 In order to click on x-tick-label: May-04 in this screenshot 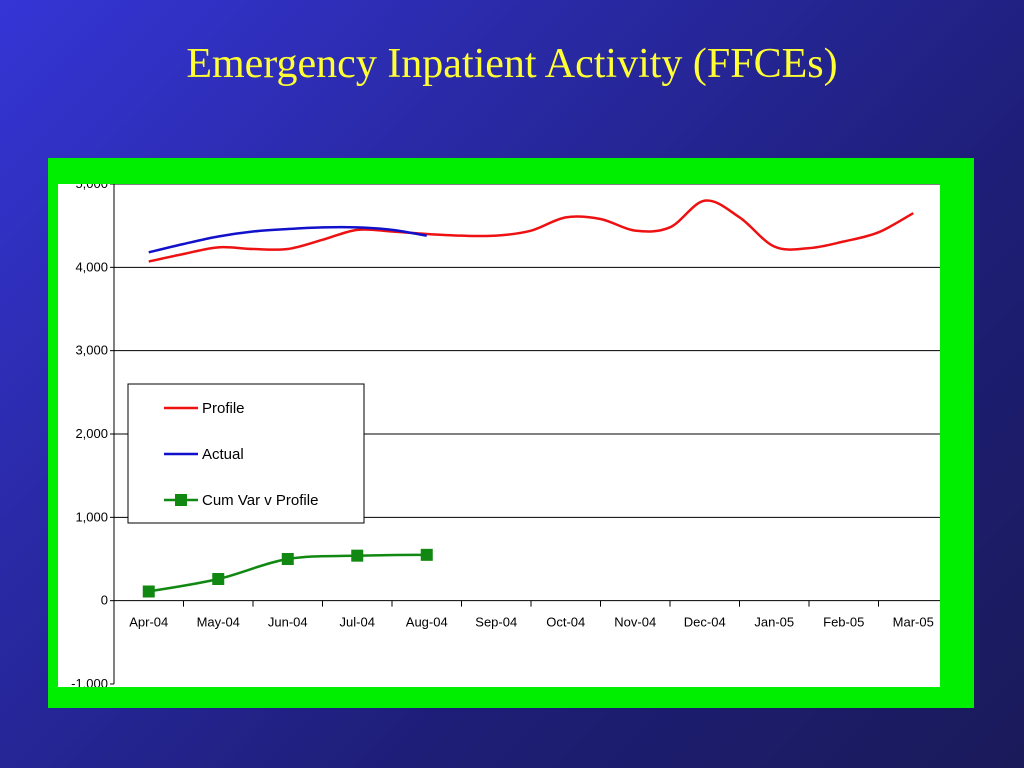, I will do `click(218, 622)`.